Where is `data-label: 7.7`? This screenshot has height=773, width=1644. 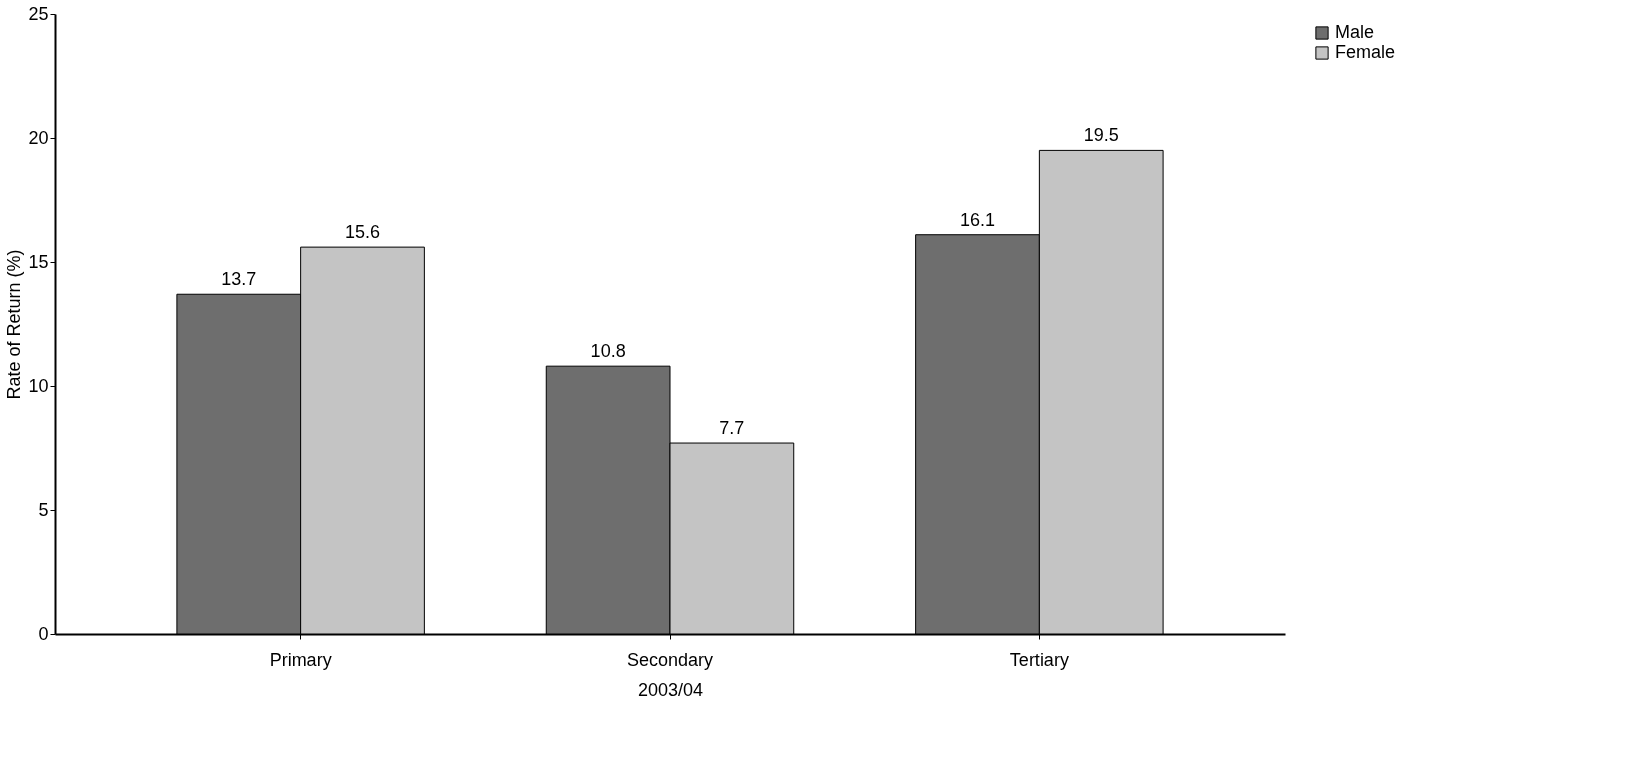
data-label: 7.7 is located at coordinates (732, 428).